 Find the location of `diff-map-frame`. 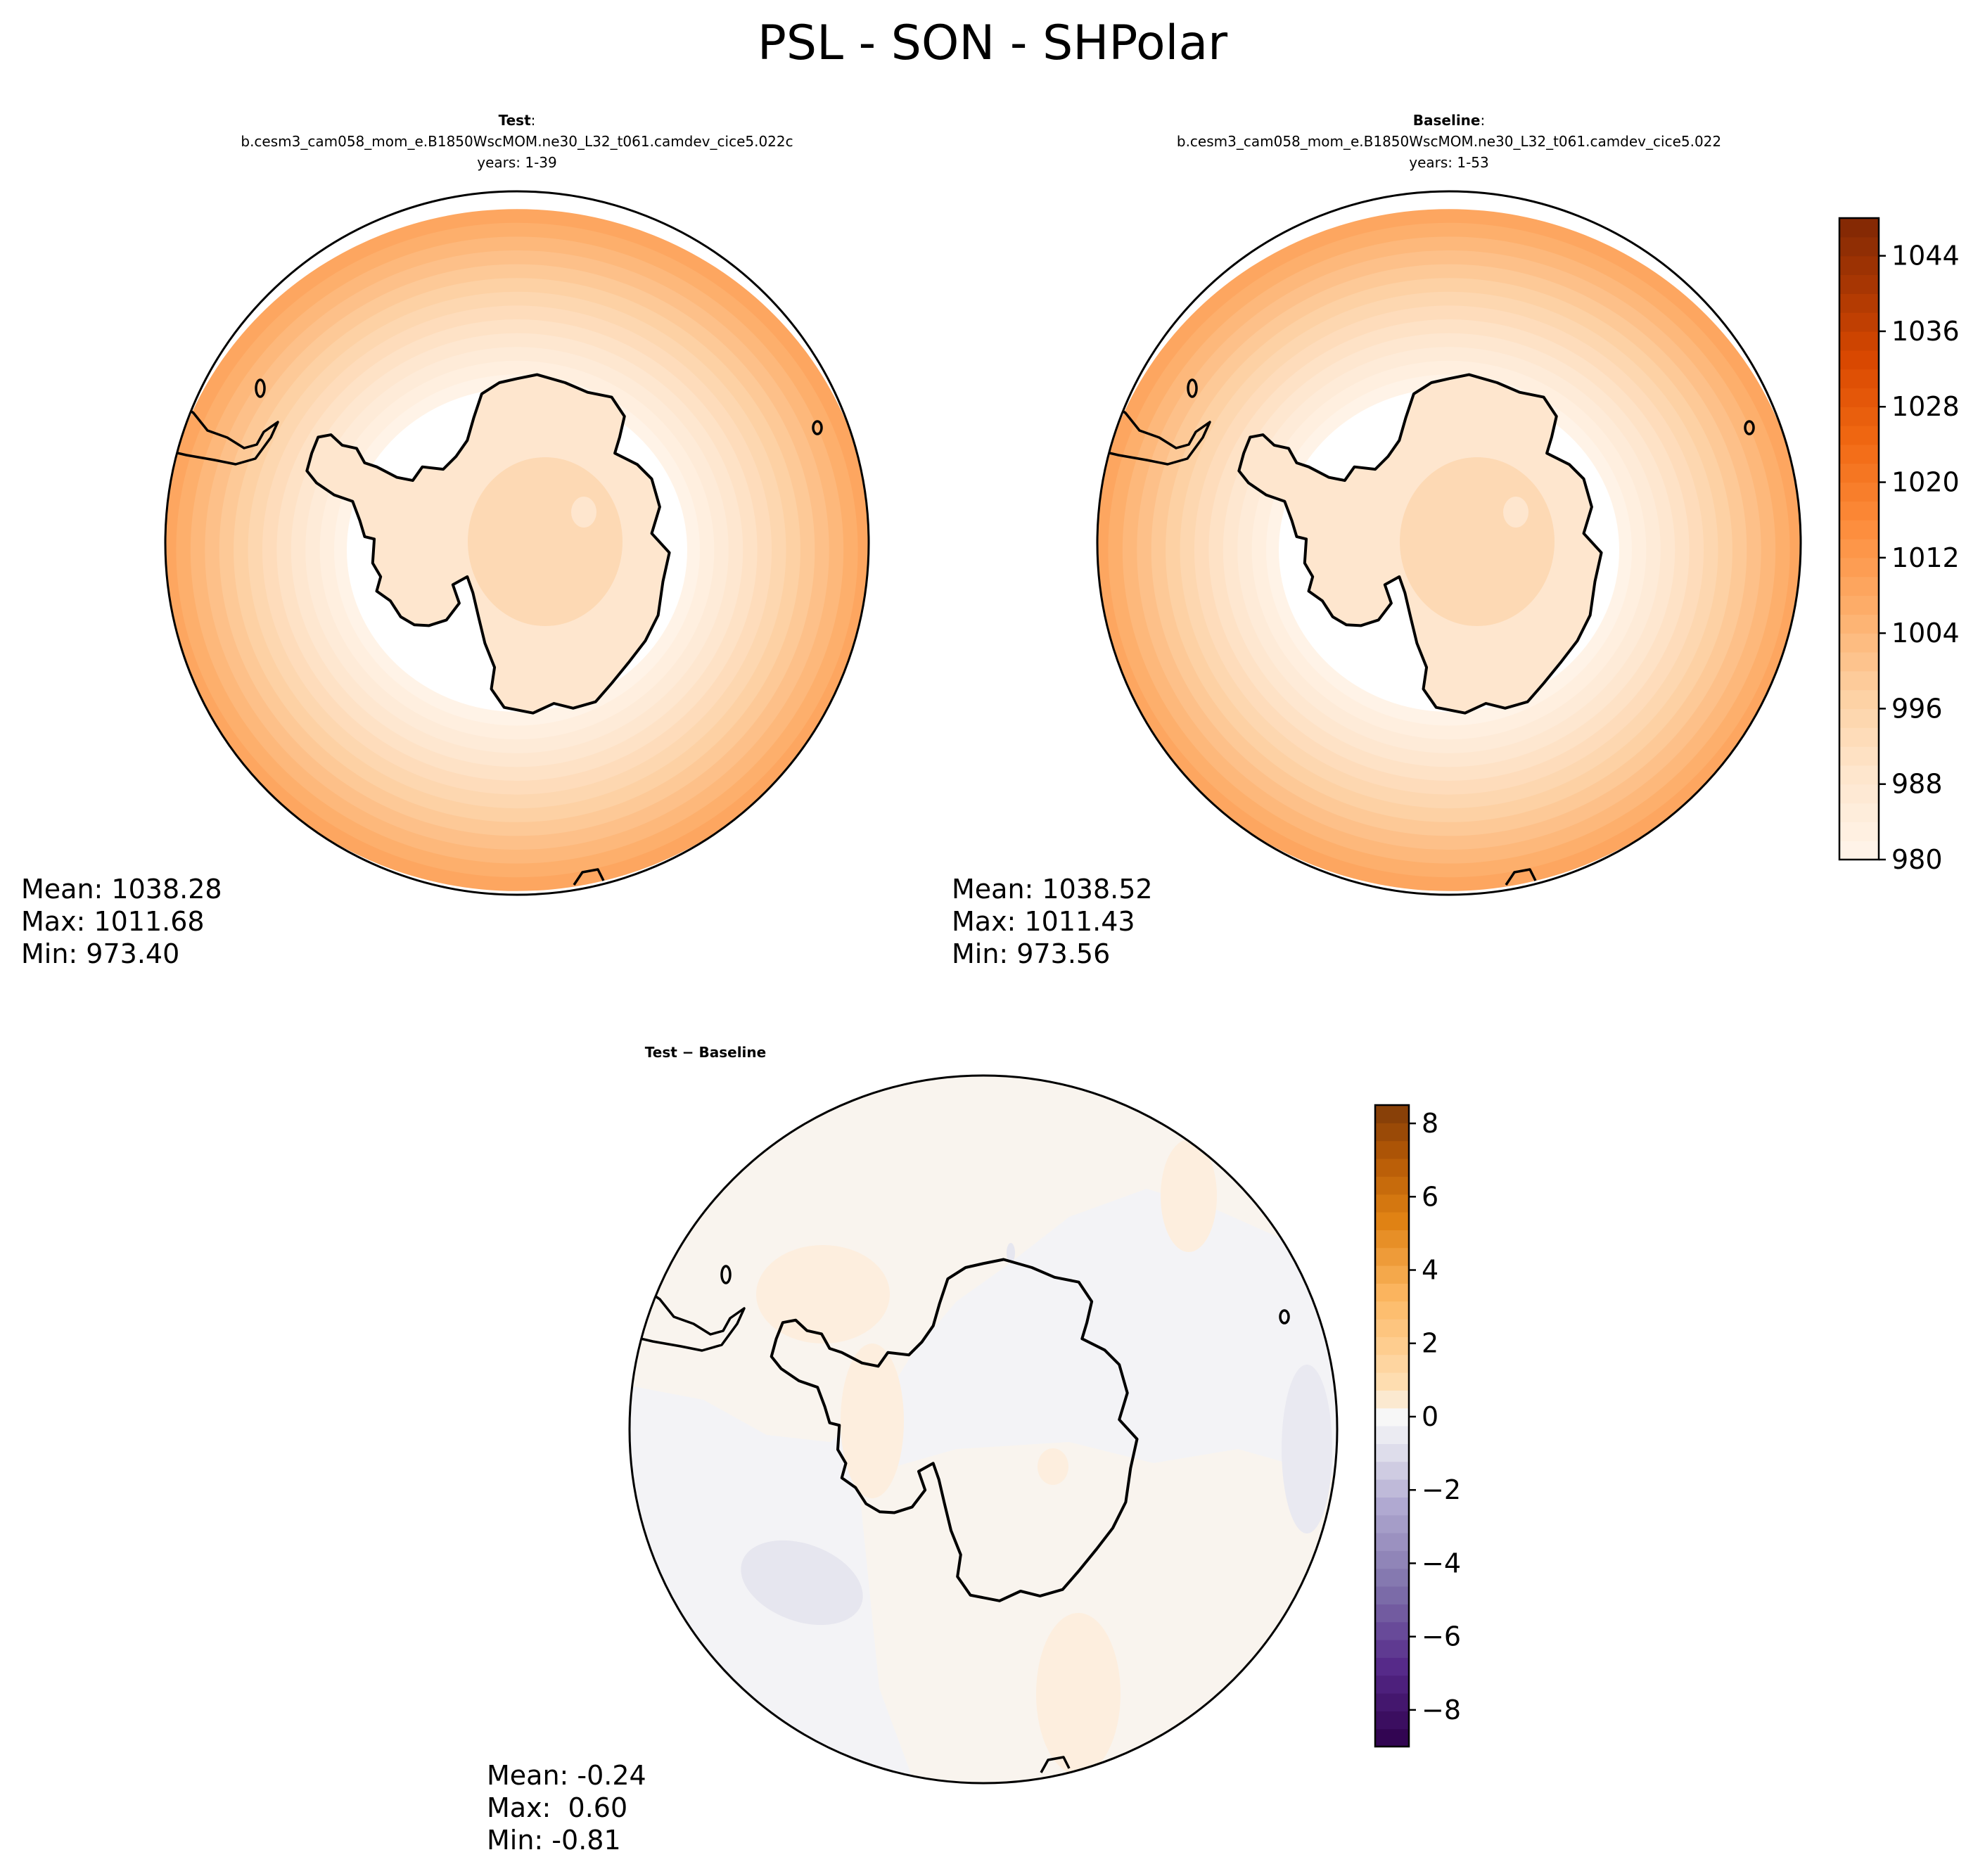

diff-map-frame is located at coordinates (983, 1429).